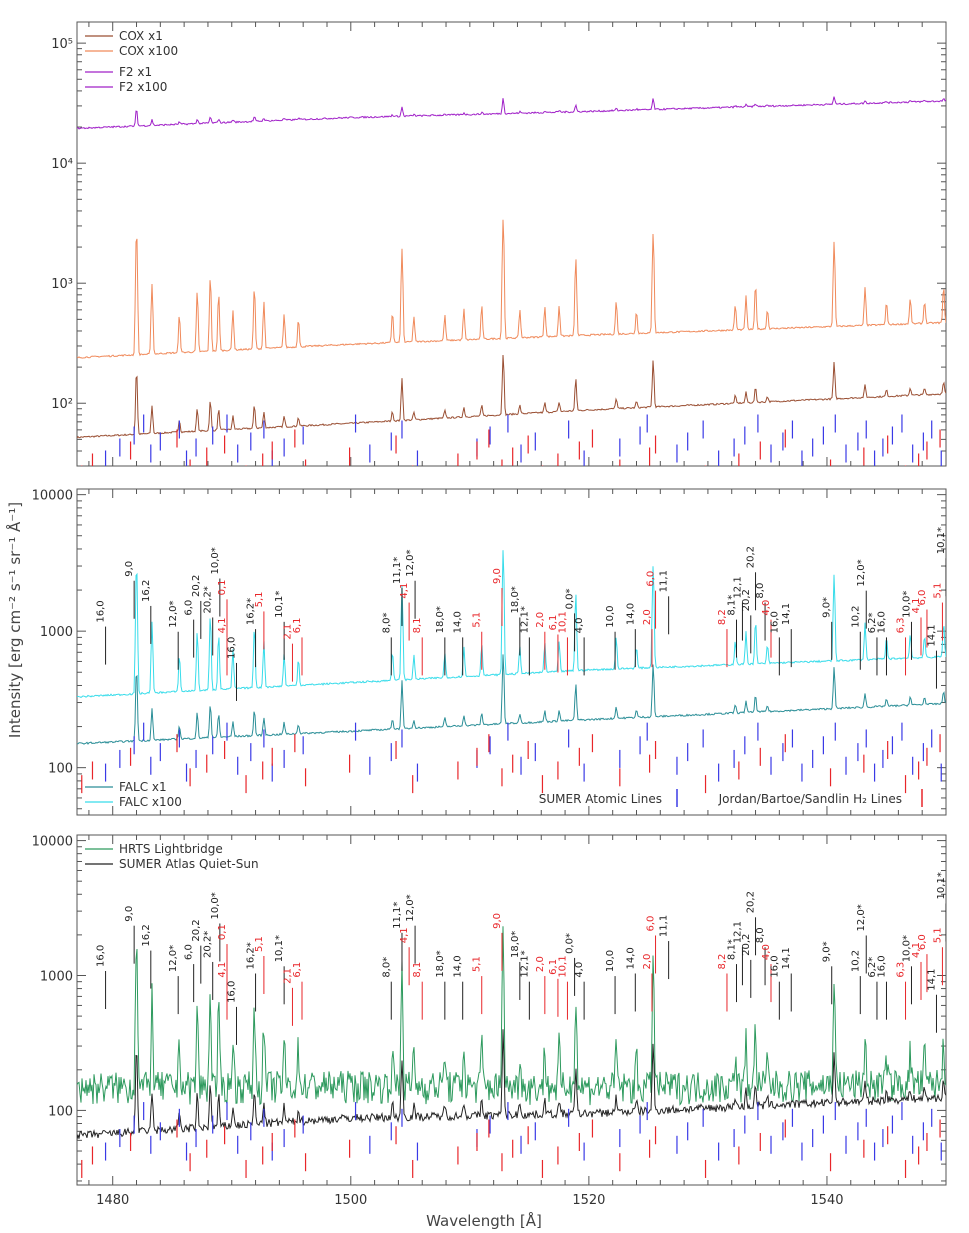 The height and width of the screenshot is (1233, 969). Describe the element at coordinates (62, 164) in the screenshot. I see `y-tick-label: 10⁴` at that location.